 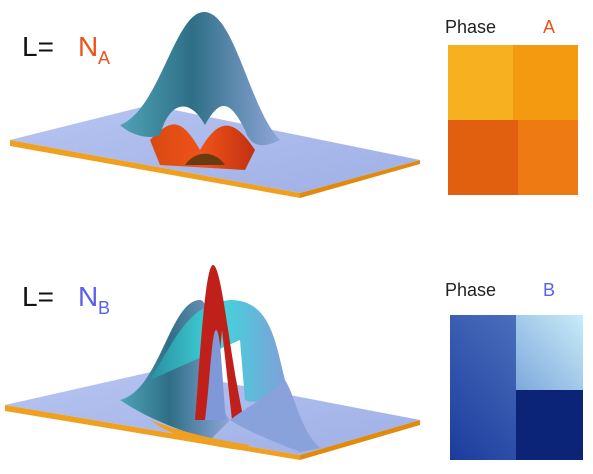 I want to click on phase-letter: A, so click(x=549, y=27).